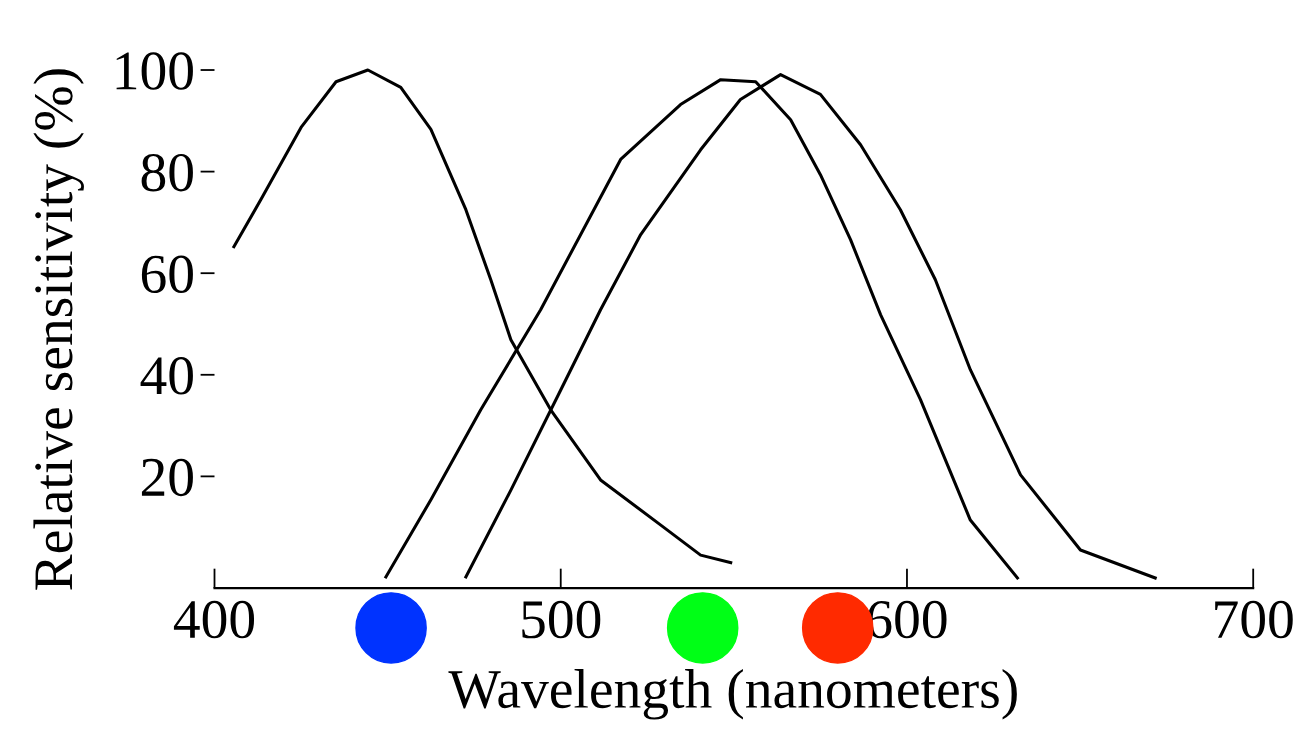 This screenshot has height=737, width=1300. Describe the element at coordinates (166, 376) in the screenshot. I see `y-tick-label: 40` at that location.